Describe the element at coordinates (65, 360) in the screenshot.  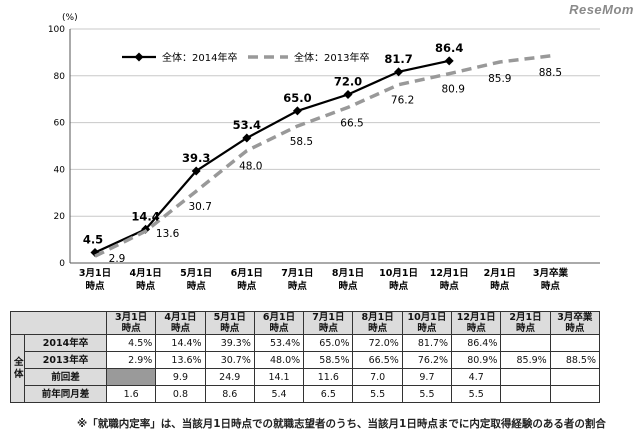
I see `table-row-label: 2013年卒` at that location.